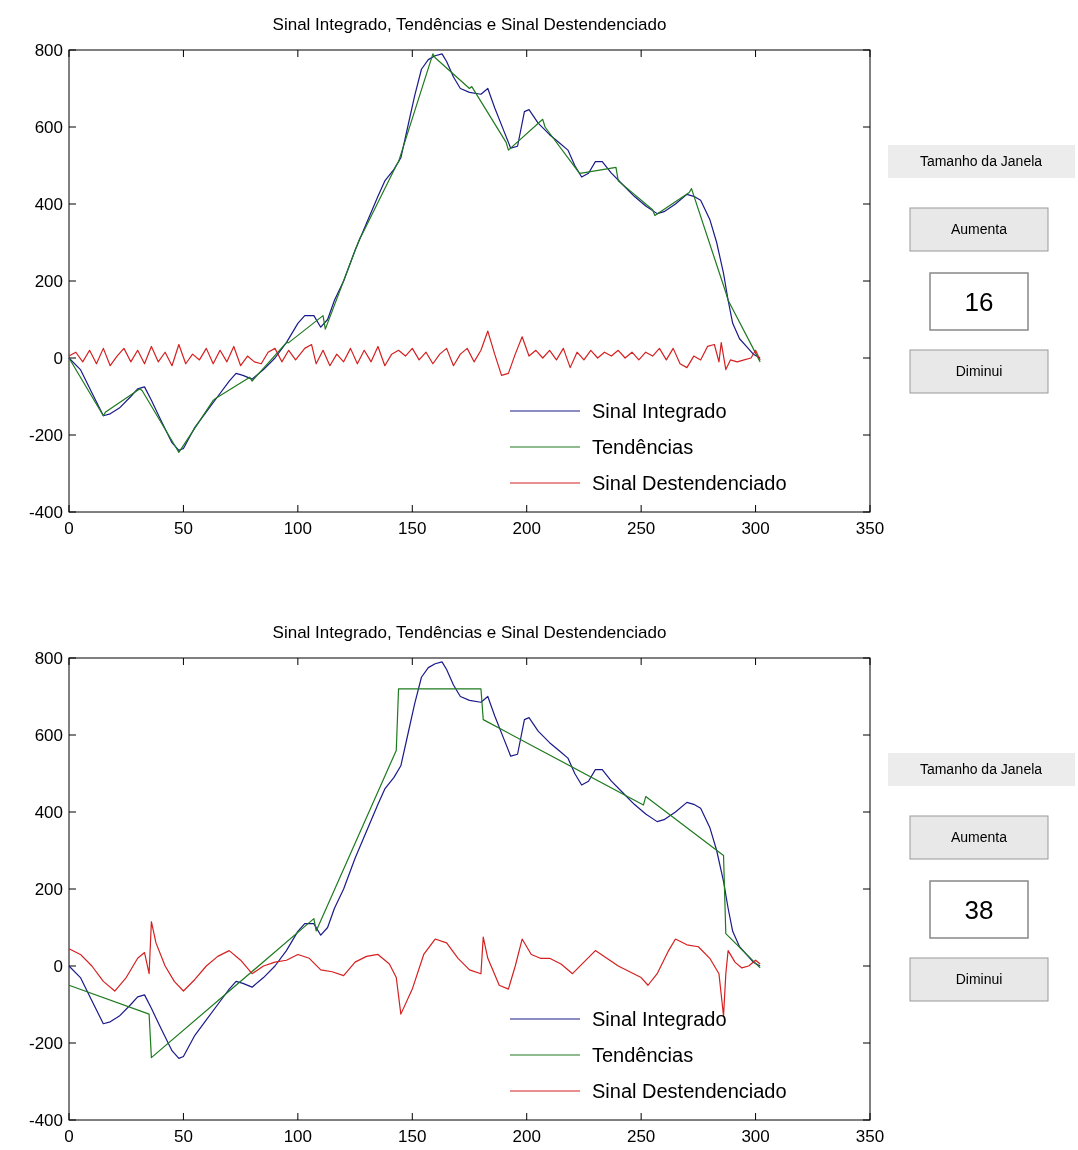  What do you see at coordinates (414, 353) in the screenshot?
I see `line-series` at bounding box center [414, 353].